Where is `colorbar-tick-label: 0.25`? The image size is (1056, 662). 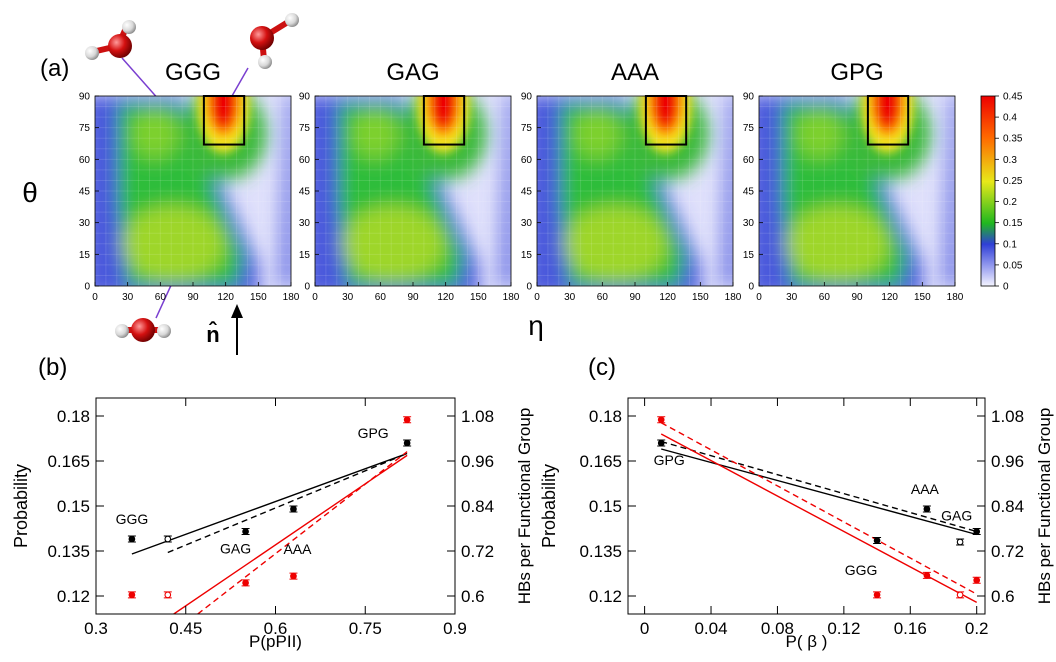 colorbar-tick-label: 0.25 is located at coordinates (1013, 181).